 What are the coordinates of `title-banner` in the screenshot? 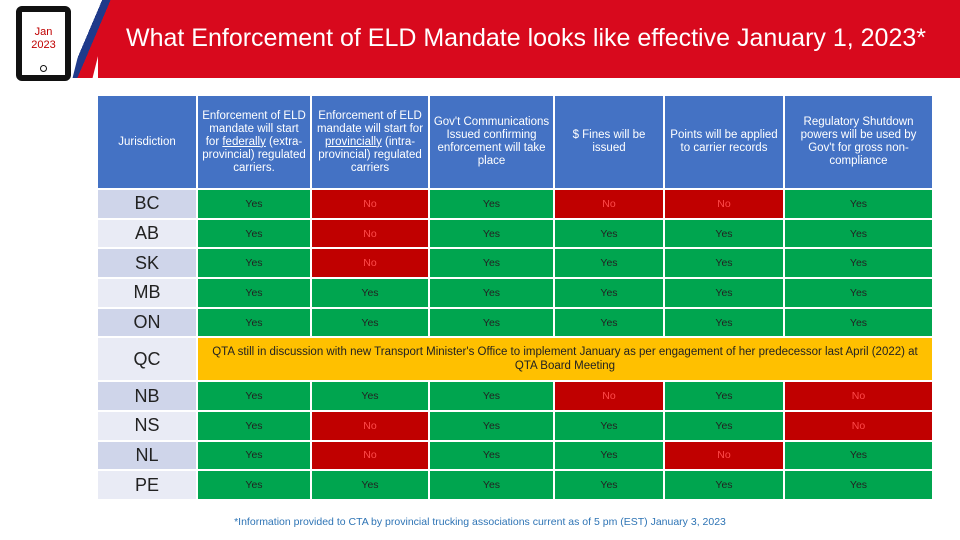 It's located at (529, 39).